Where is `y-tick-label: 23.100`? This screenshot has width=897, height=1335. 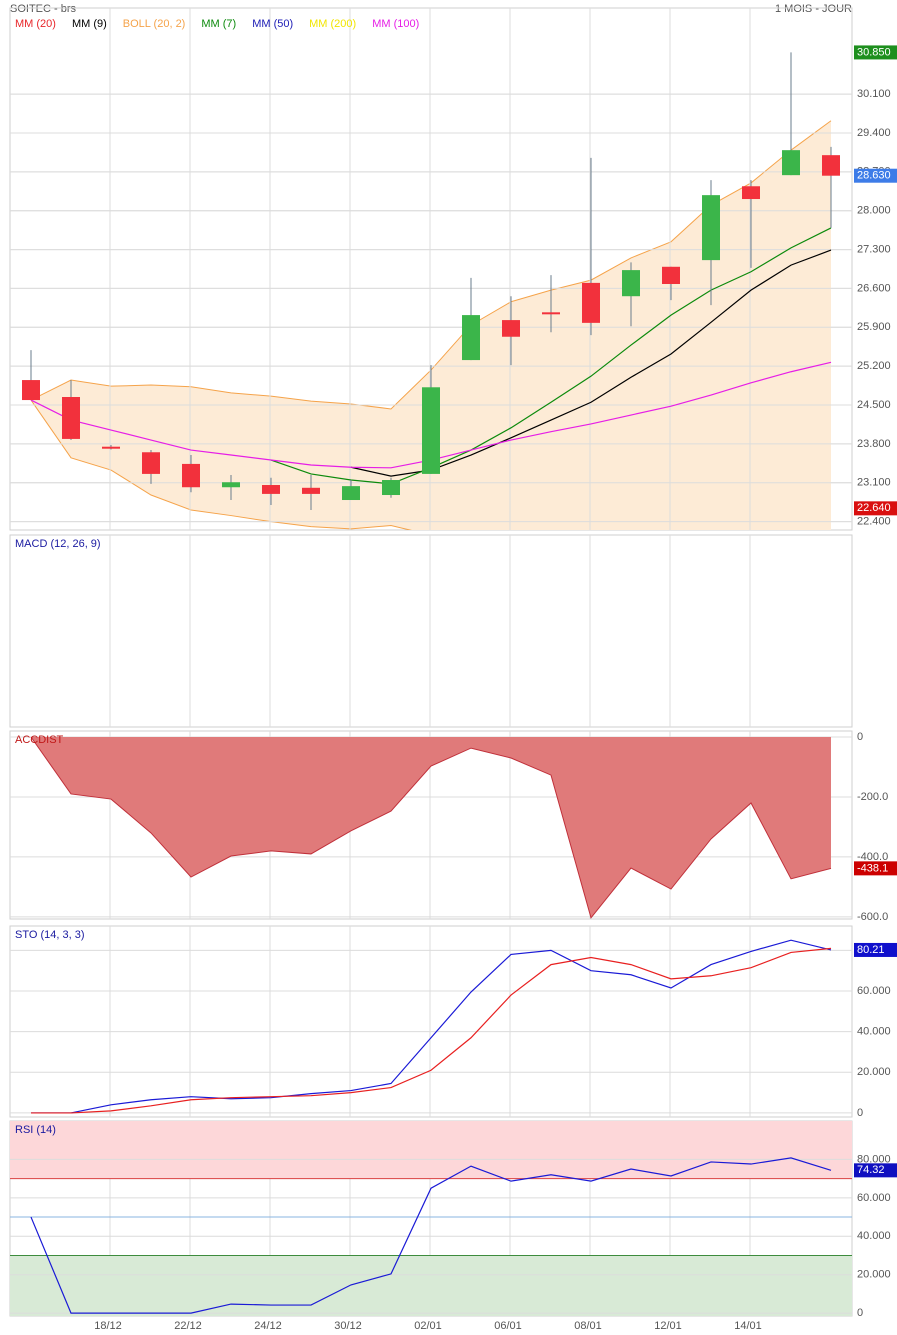
y-tick-label: 23.100 is located at coordinates (874, 483).